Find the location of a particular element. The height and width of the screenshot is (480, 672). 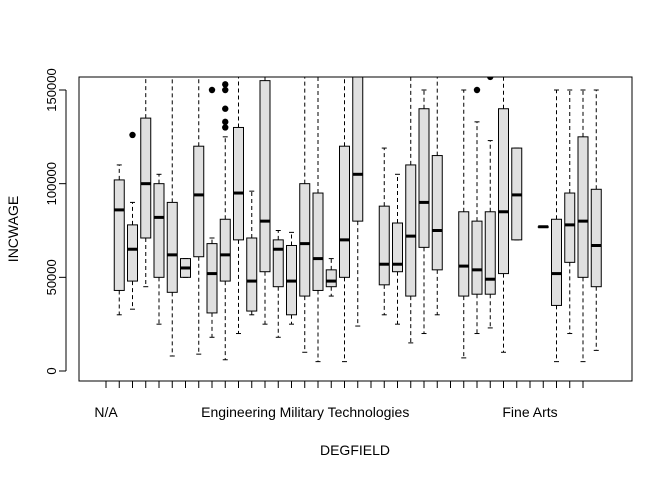

y-tick-label: 150000 is located at coordinates (51, 89).